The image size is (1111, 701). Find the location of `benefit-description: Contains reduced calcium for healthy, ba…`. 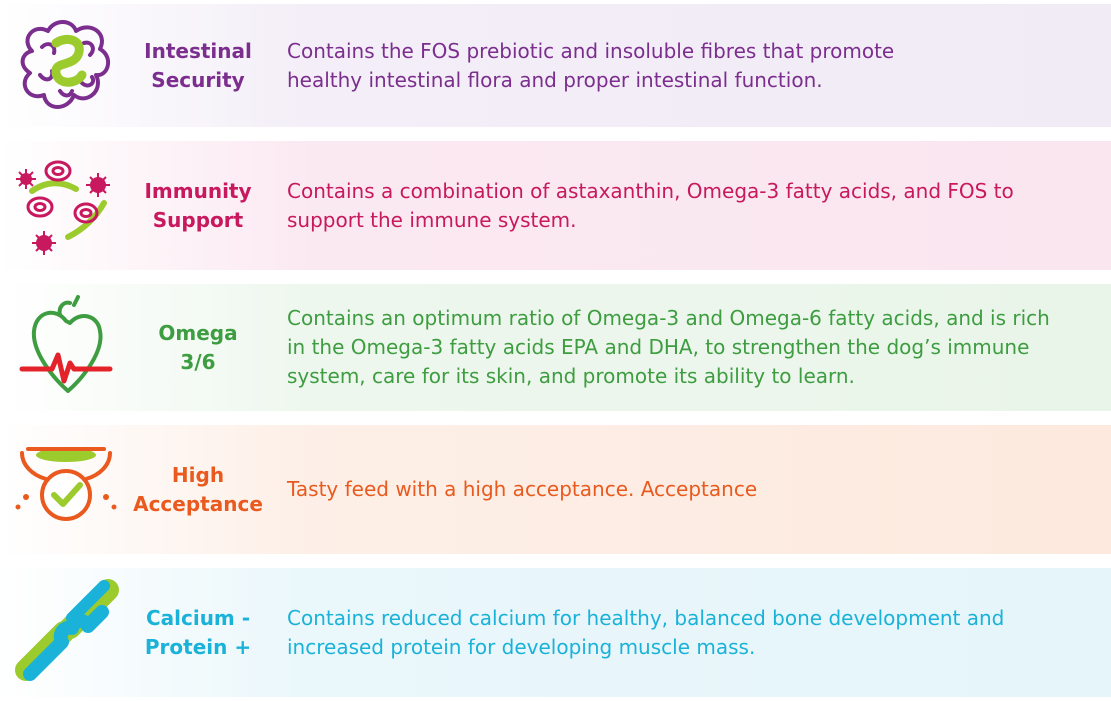

benefit-description: Contains reduced calcium for healthy, ba… is located at coordinates (646, 632).